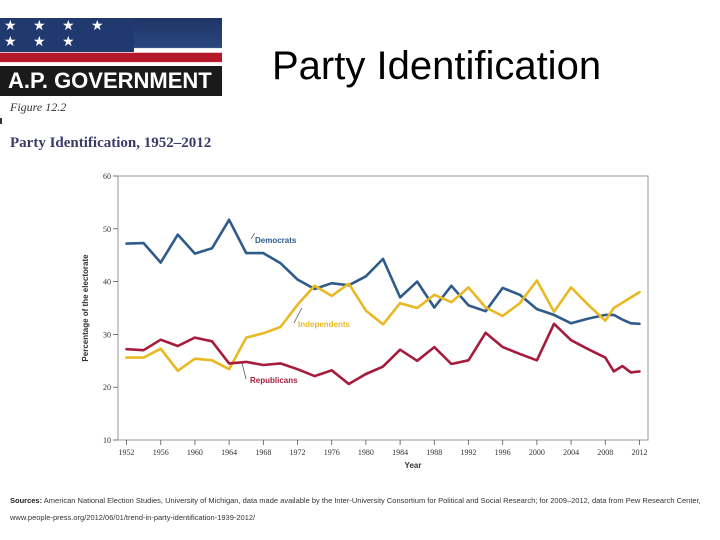 The height and width of the screenshot is (540, 720). I want to click on flag-stars-icon: ★ ★ ★ ★ ★ ★ ★, so click(67, 35).